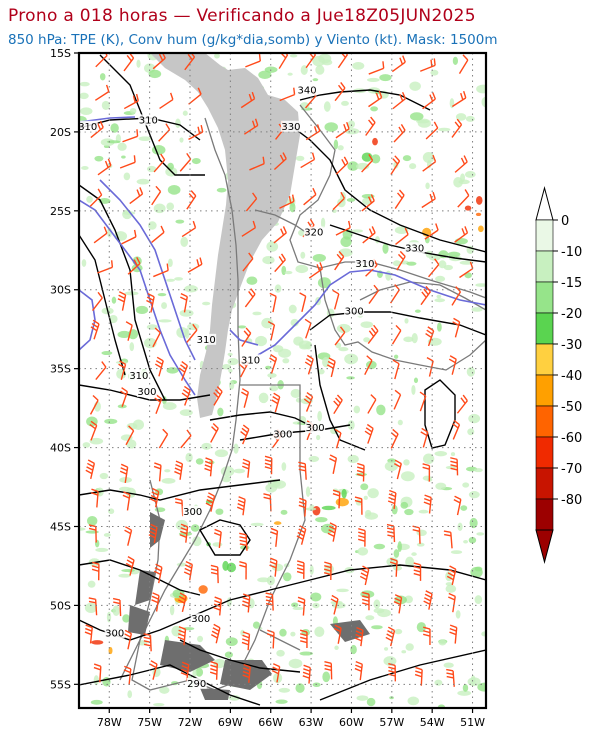 The width and height of the screenshot is (600, 750). I want to click on contour-label: 340, so click(307, 90).